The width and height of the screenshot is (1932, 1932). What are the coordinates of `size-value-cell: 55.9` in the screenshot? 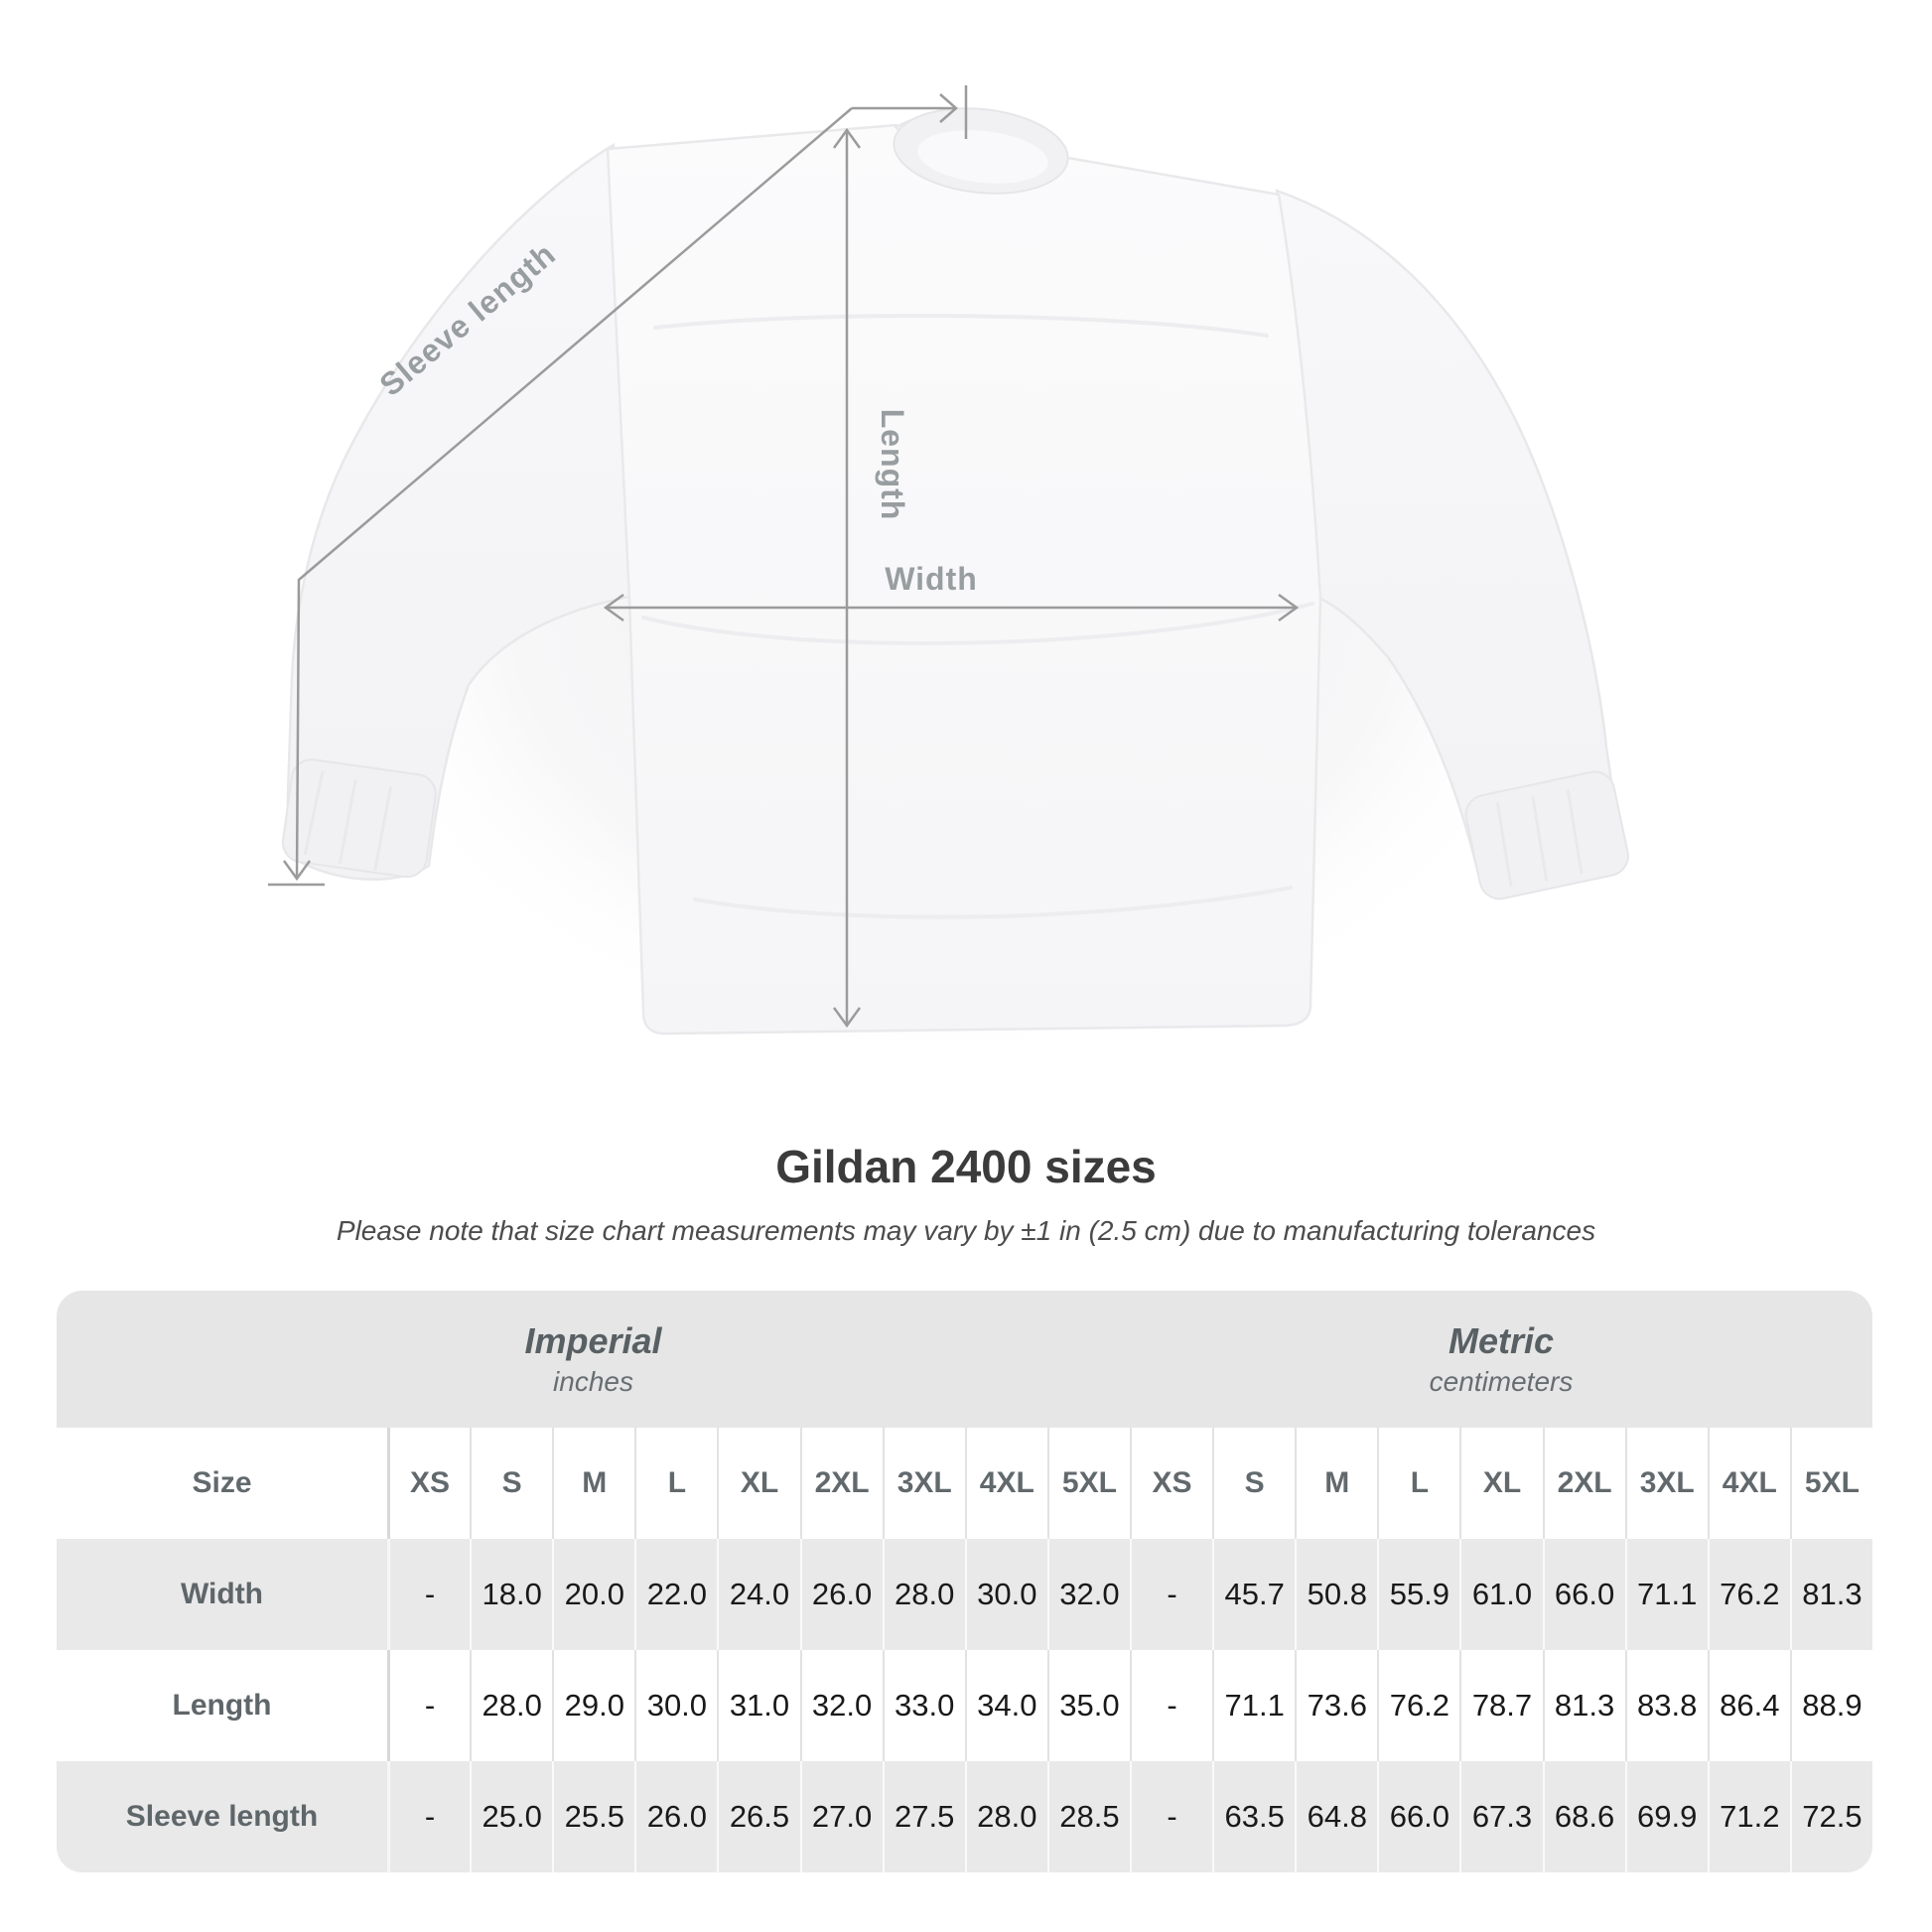 It's located at (1419, 1594).